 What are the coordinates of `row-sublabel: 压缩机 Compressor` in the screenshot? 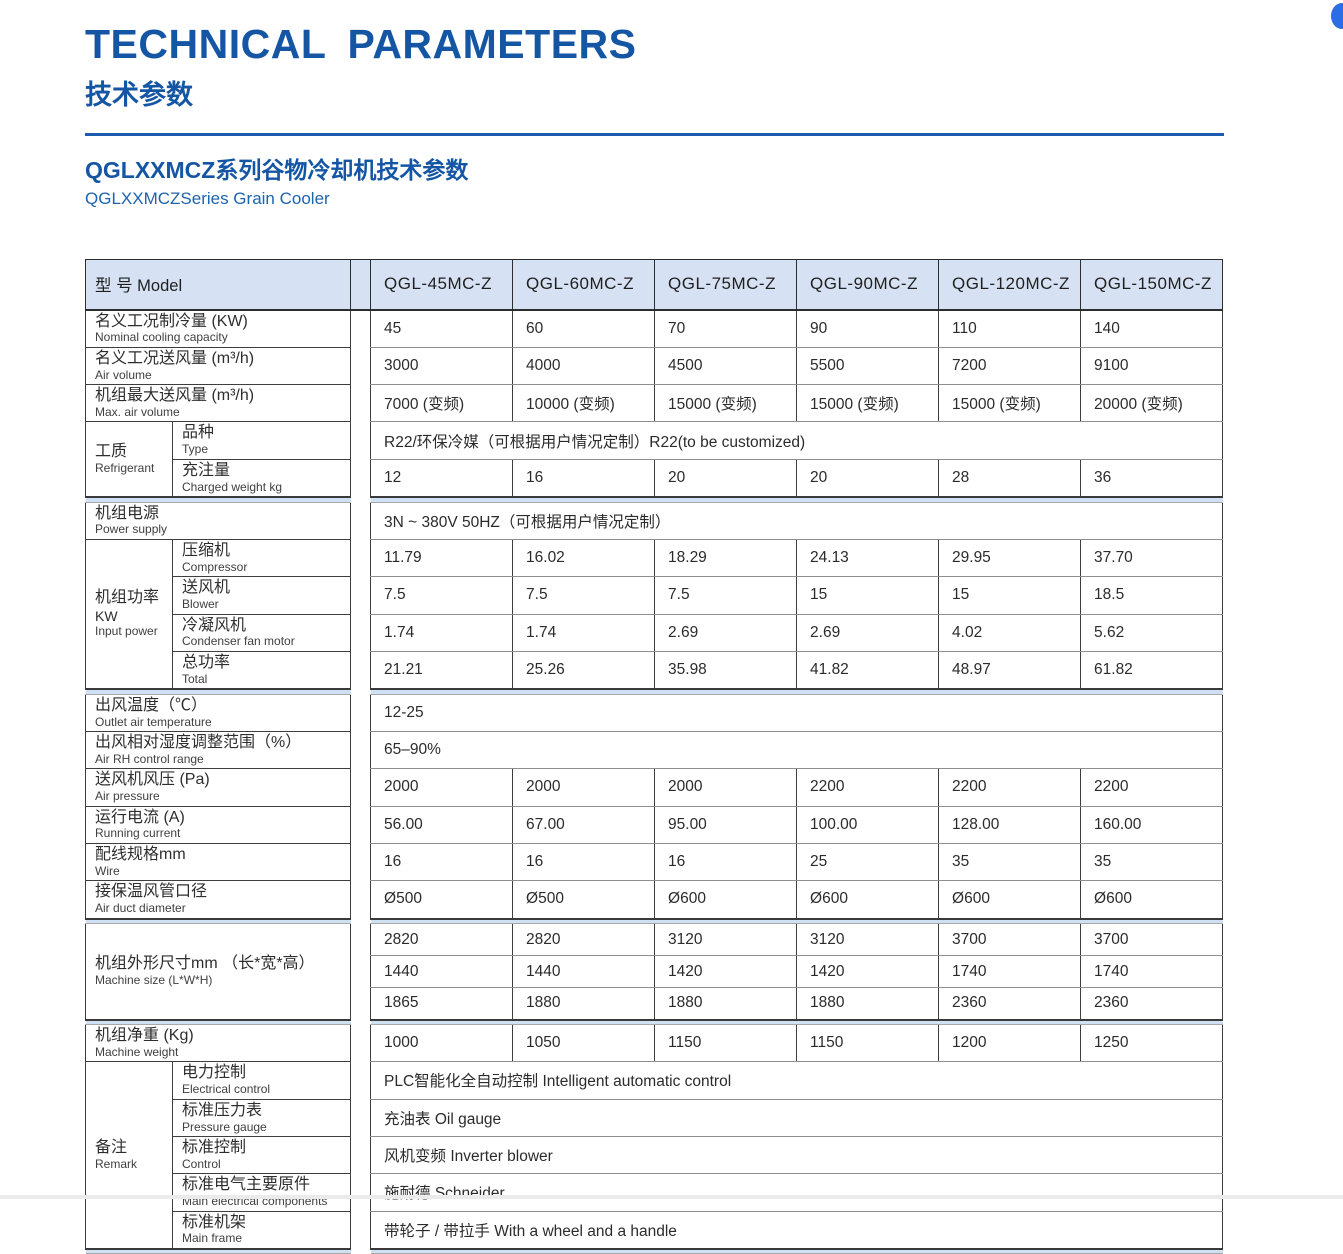 It's located at (261, 558).